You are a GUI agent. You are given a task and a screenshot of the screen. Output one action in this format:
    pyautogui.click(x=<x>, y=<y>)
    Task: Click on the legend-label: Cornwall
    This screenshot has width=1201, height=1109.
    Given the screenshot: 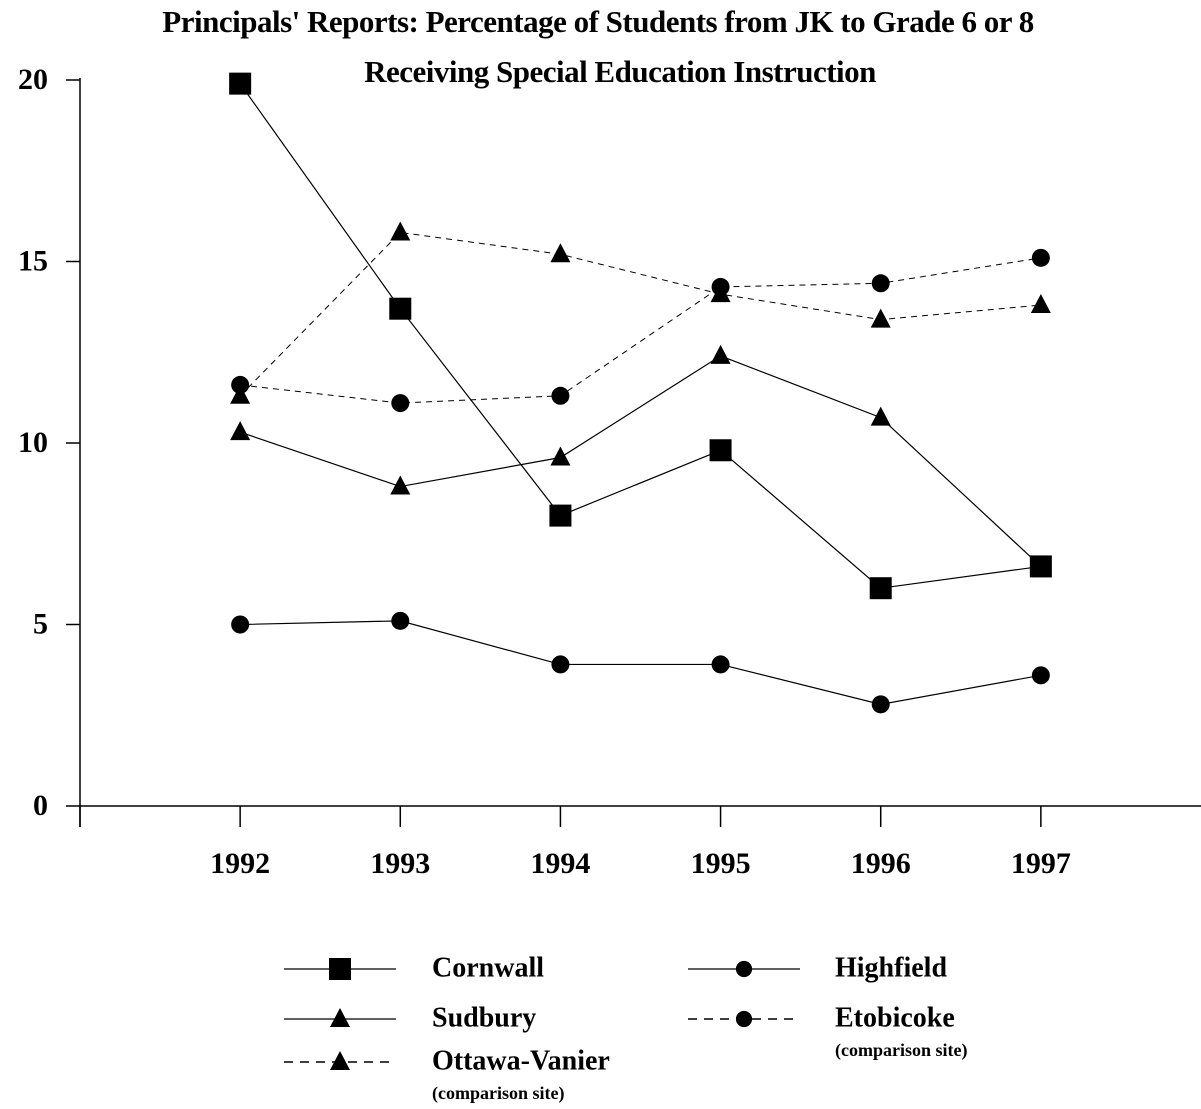 What is the action you would take?
    pyautogui.click(x=488, y=967)
    